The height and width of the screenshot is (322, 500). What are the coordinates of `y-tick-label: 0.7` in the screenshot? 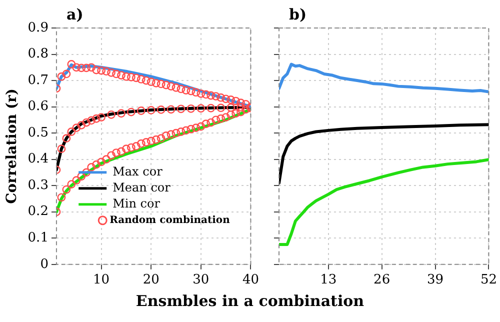 It's located at (38, 80).